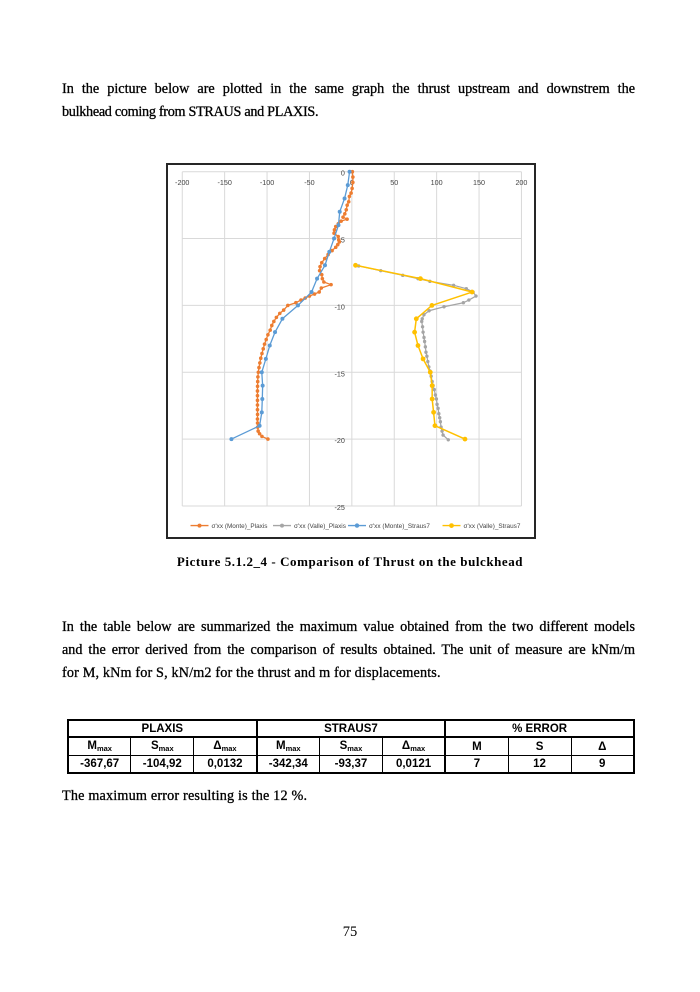  I want to click on svg-text: -15, so click(339, 373).